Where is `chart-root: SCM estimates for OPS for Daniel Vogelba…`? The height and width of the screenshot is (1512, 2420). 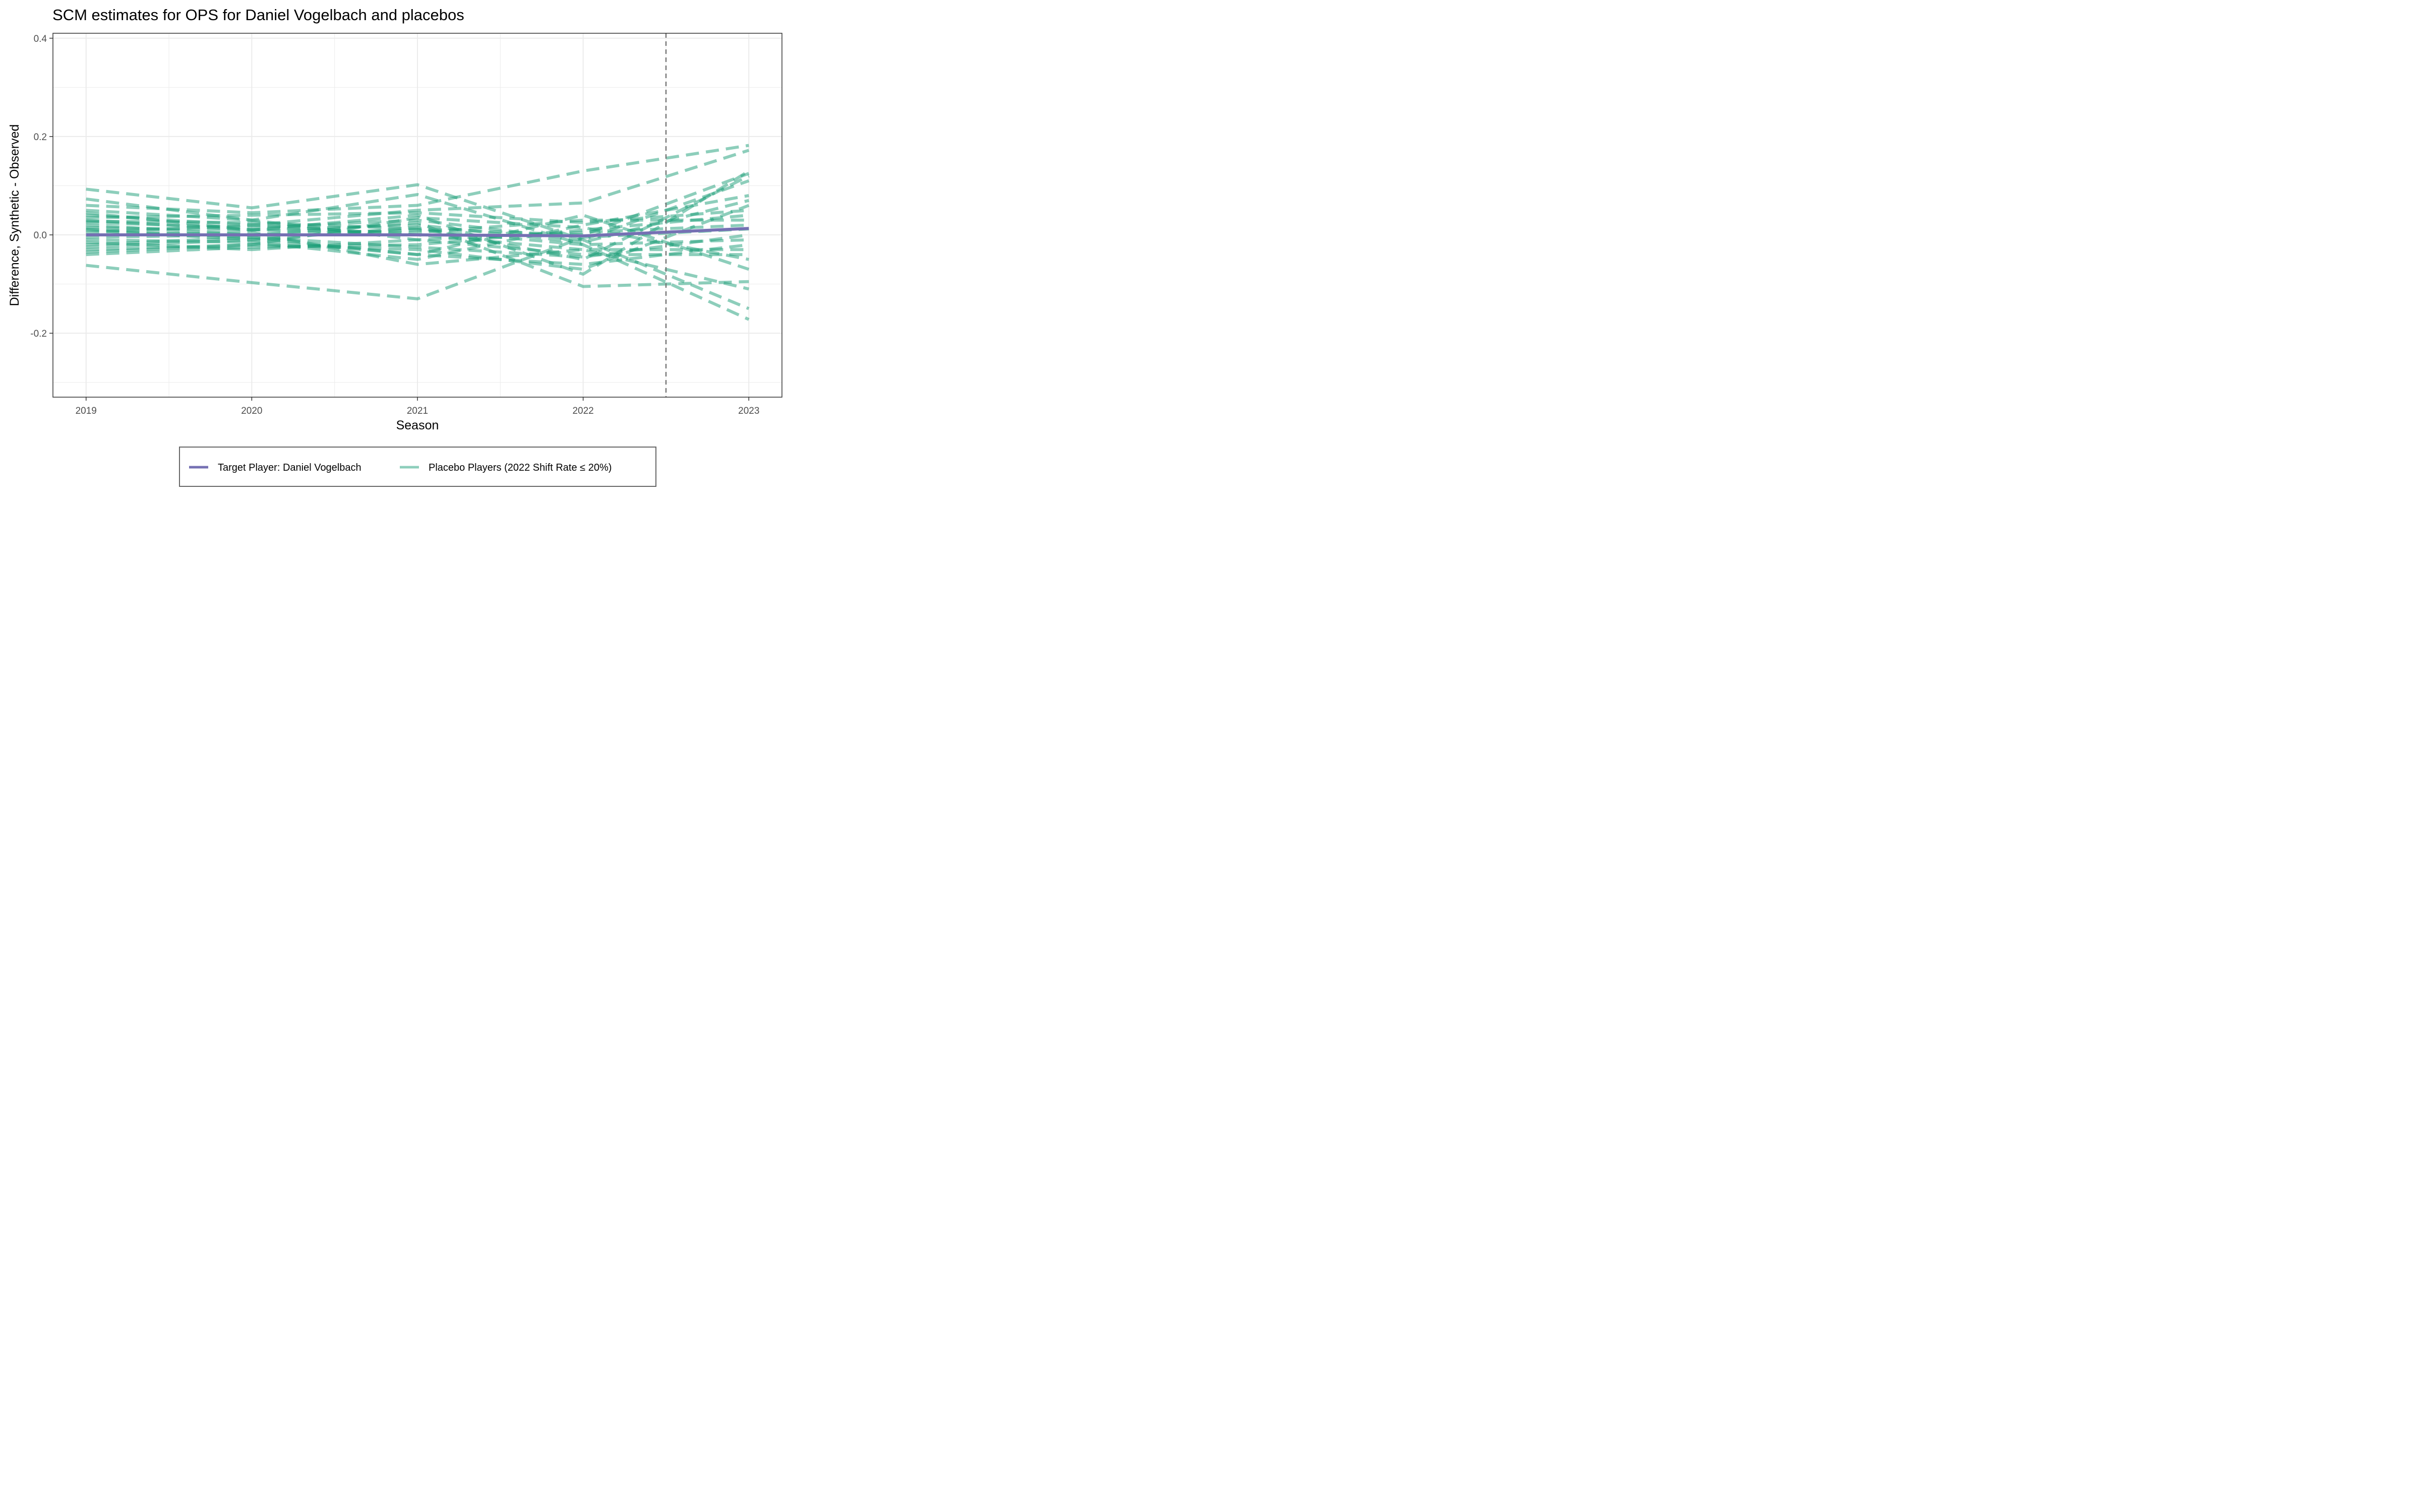
chart-root: SCM estimates for OPS for Daniel Vogelba… is located at coordinates (395, 247).